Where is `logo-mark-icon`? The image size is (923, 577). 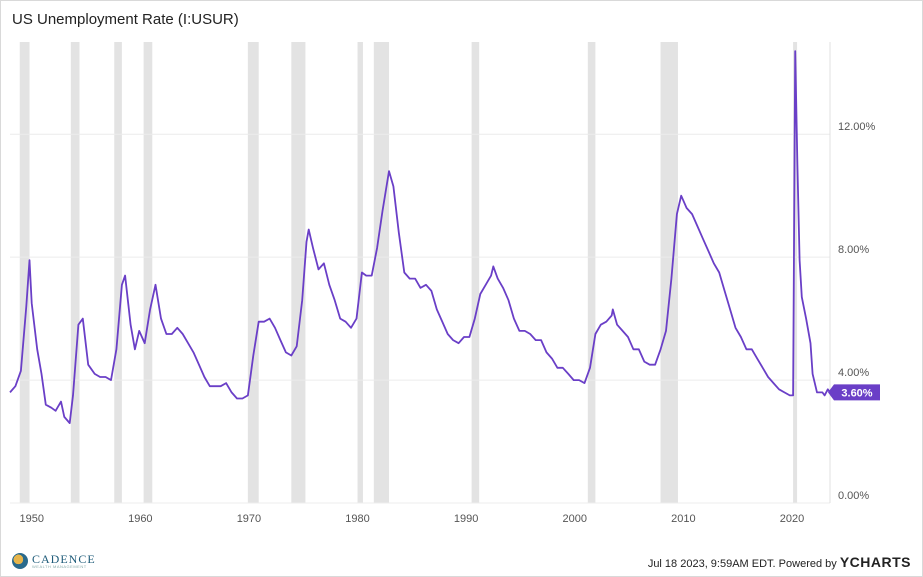 logo-mark-icon is located at coordinates (20, 561).